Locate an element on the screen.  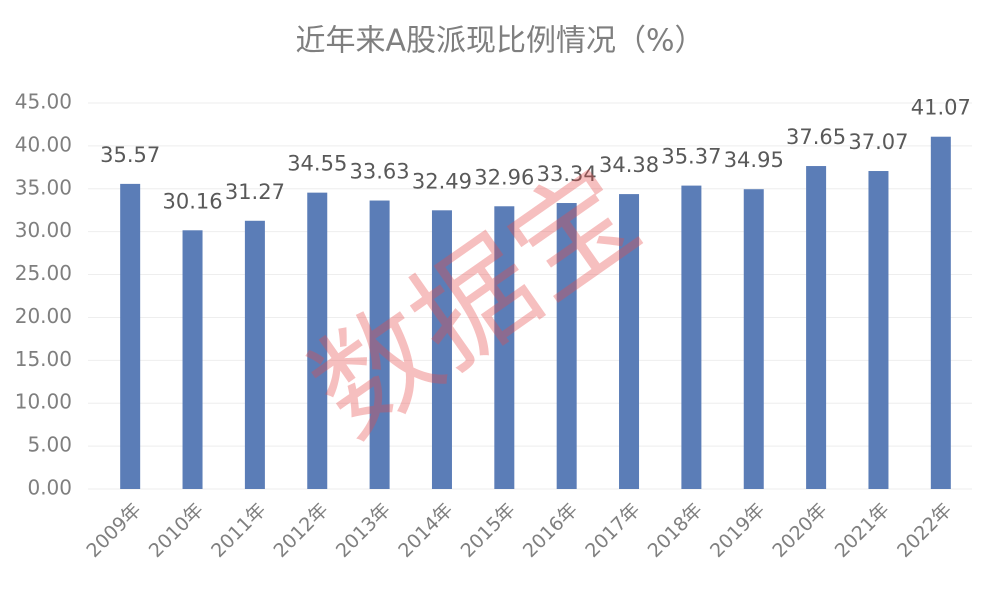
value-label: 35.57 is located at coordinates (130, 155).